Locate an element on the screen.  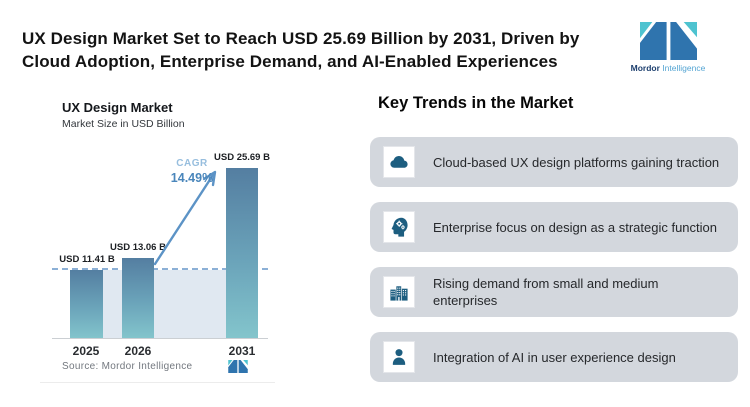
buildings-icon is located at coordinates (399, 293).